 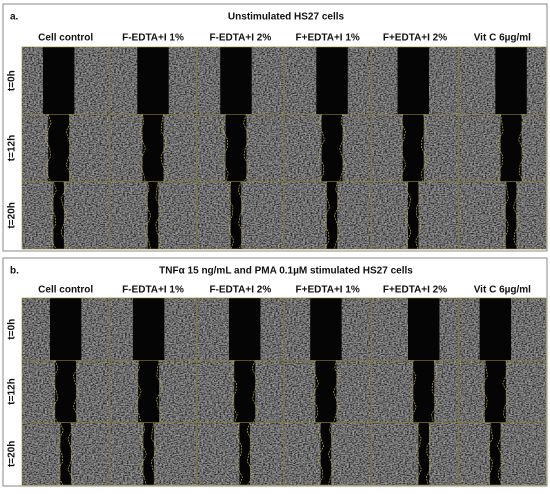 What do you see at coordinates (14, 271) in the screenshot?
I see `panel-label: b.` at bounding box center [14, 271].